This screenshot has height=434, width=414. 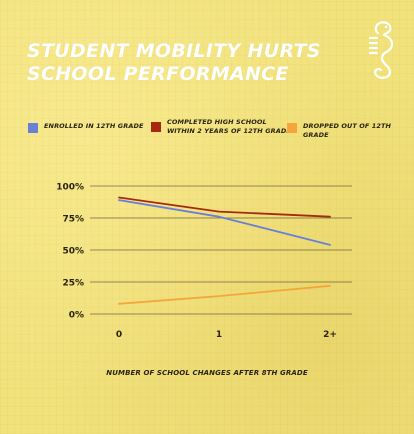 I want to click on y-tick-label: 100%, so click(x=70, y=188).